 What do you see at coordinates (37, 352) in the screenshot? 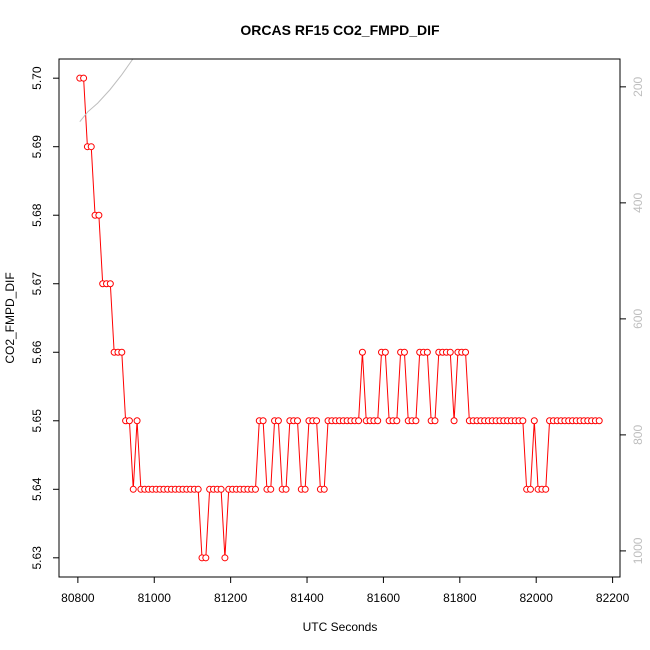
I see `y-tick-label: 5.66` at bounding box center [37, 352].